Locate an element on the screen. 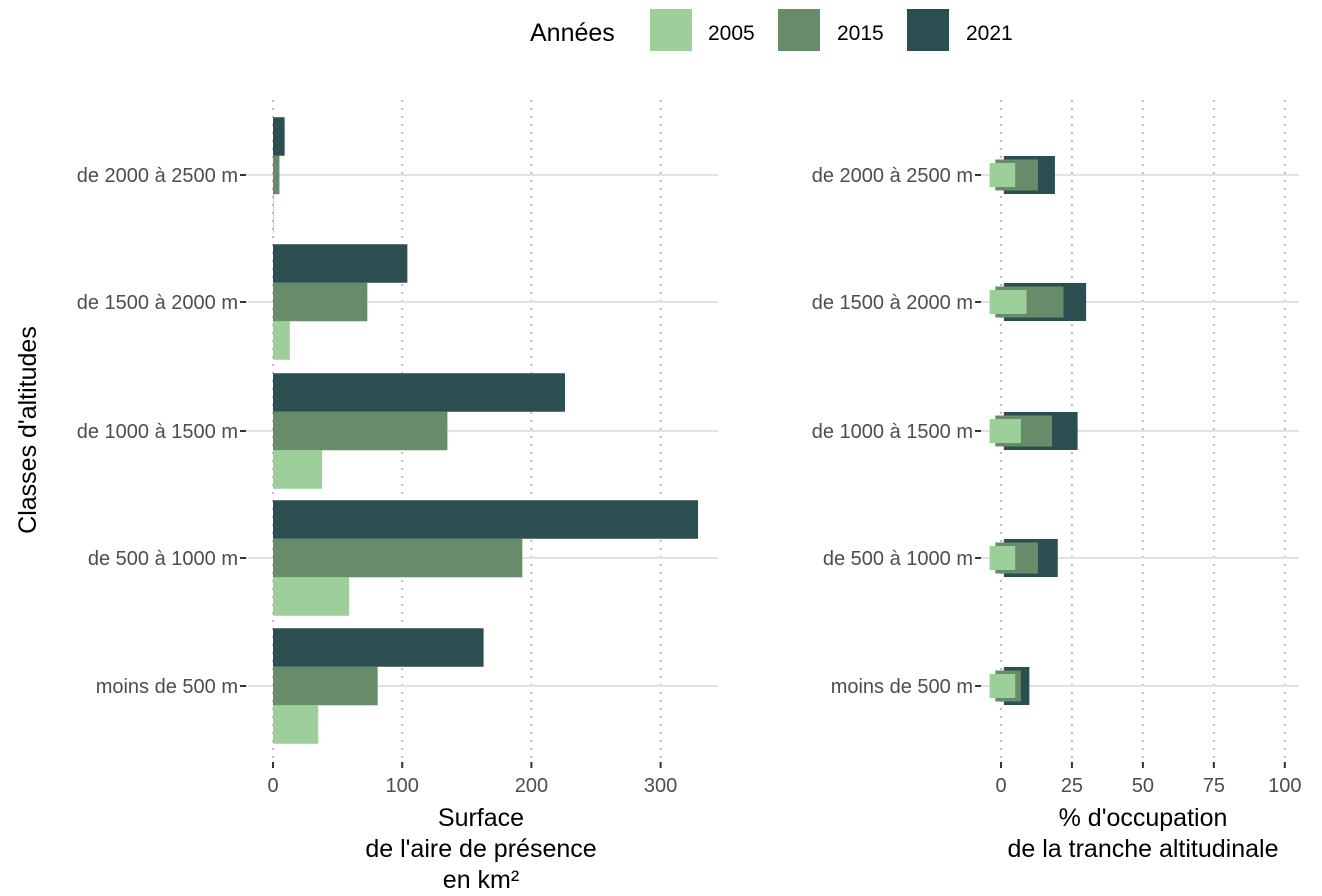  x-tick-label: 75 is located at coordinates (1214, 786).